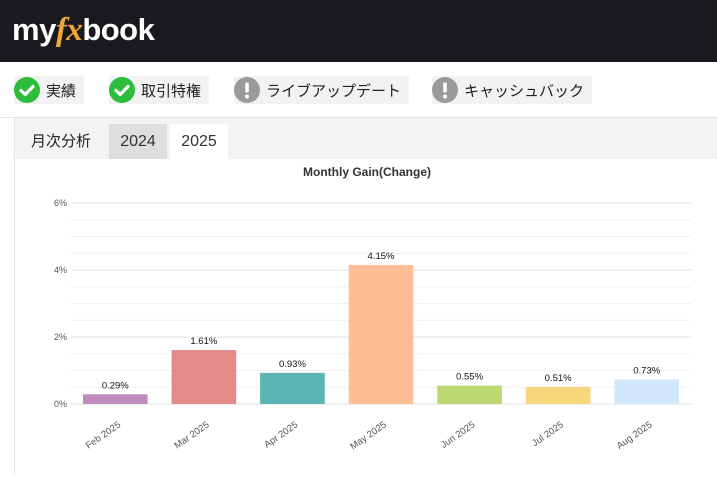 This screenshot has width=717, height=479. I want to click on badge-live-update: ライブアップデート, so click(322, 90).